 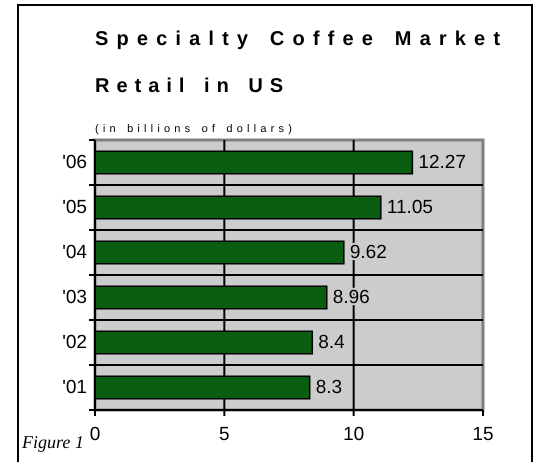 I want to click on x-tick-label: 10, so click(x=353, y=434).